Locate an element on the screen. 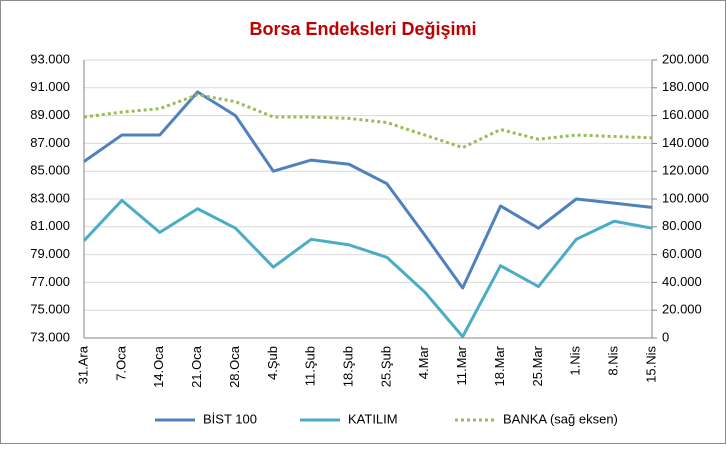  y2-tick-label: 100.000 is located at coordinates (685, 197).